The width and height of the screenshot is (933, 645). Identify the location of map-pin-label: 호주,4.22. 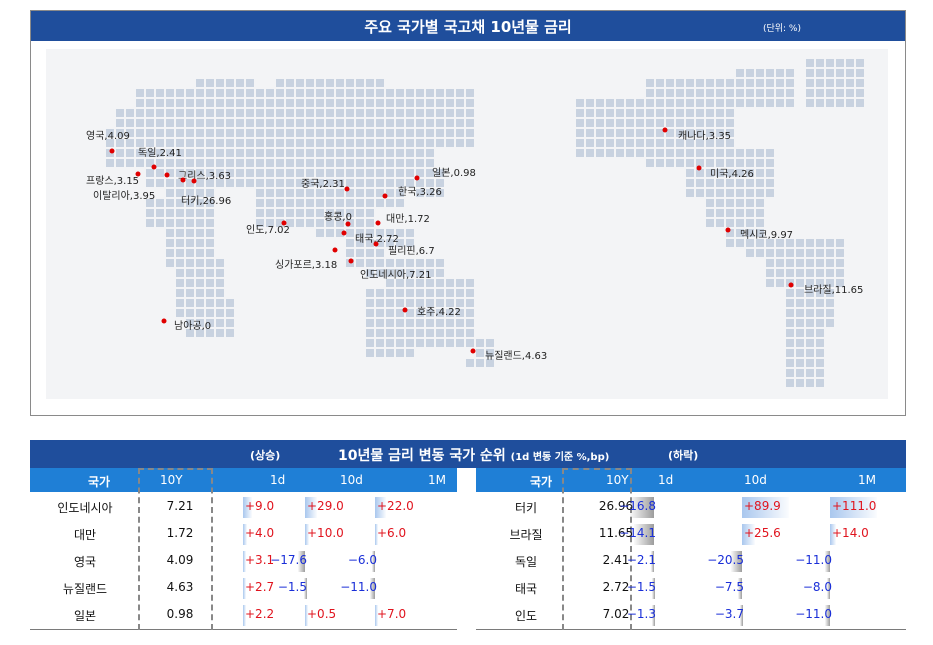
(439, 312).